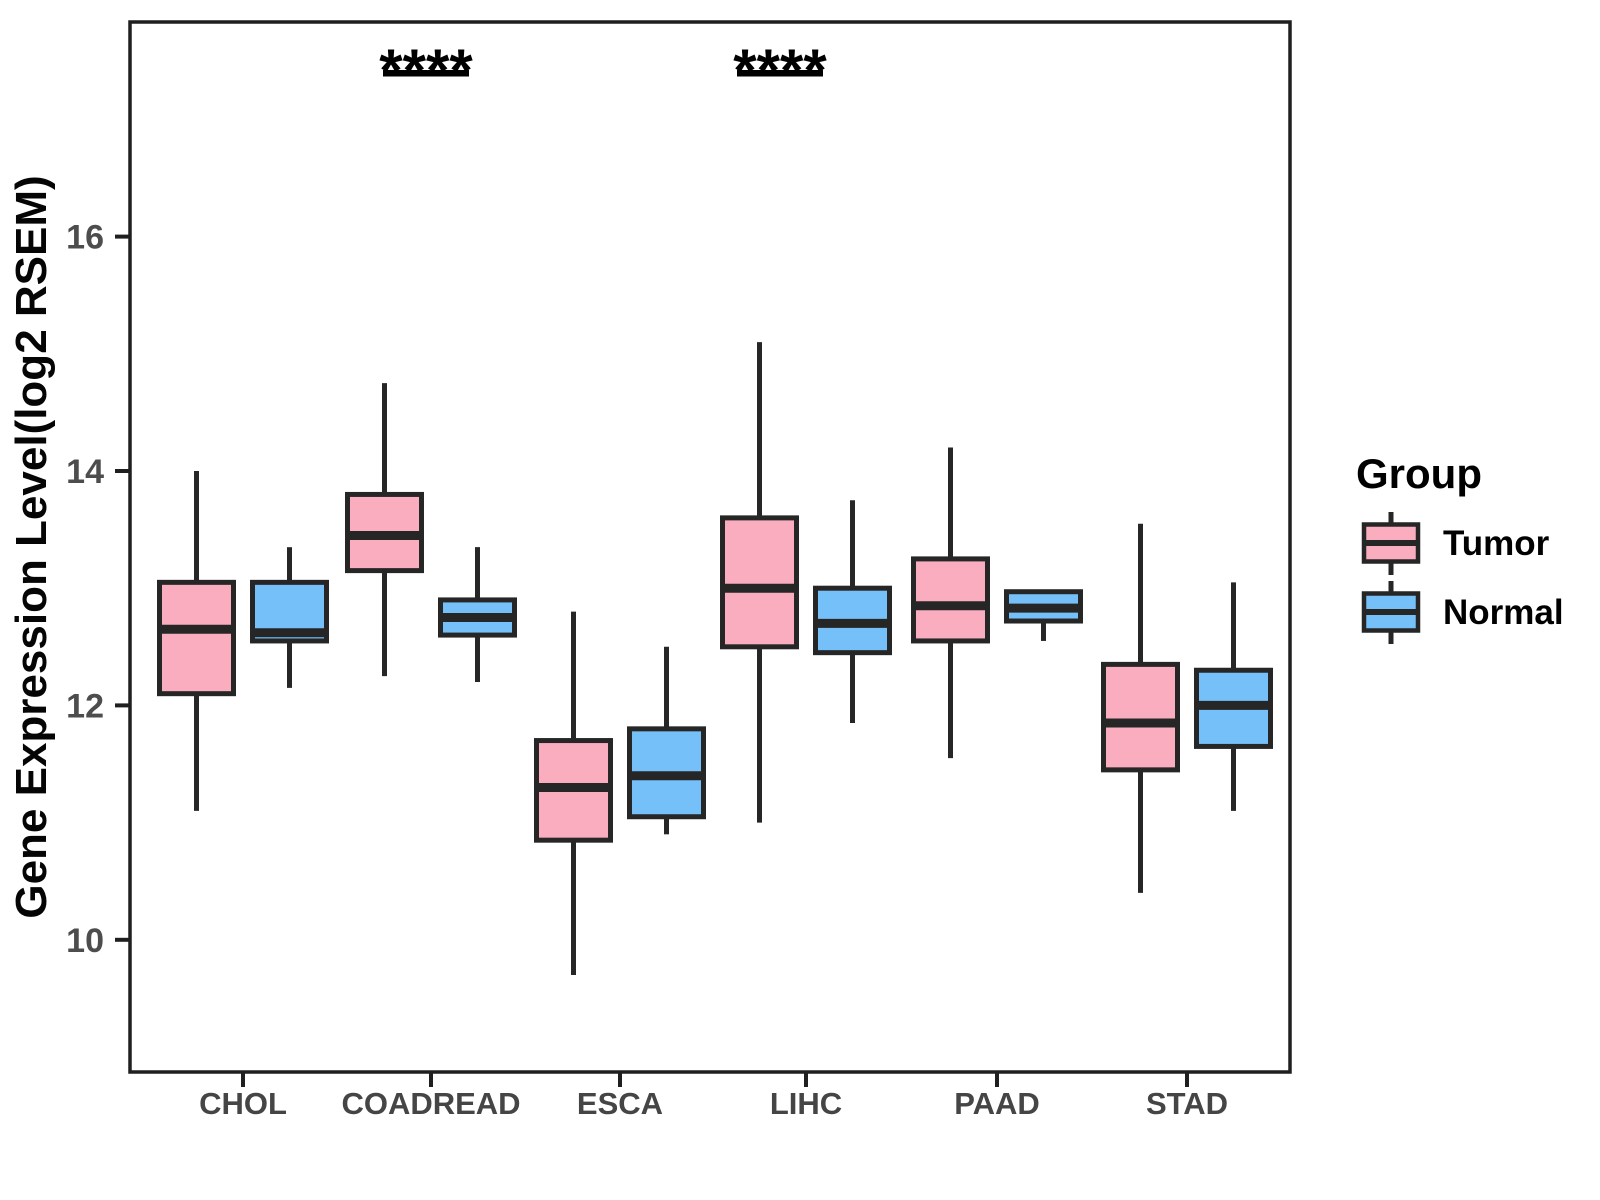 The height and width of the screenshot is (1200, 1600). Describe the element at coordinates (620, 1103) in the screenshot. I see `x-category-label: ESCA` at that location.